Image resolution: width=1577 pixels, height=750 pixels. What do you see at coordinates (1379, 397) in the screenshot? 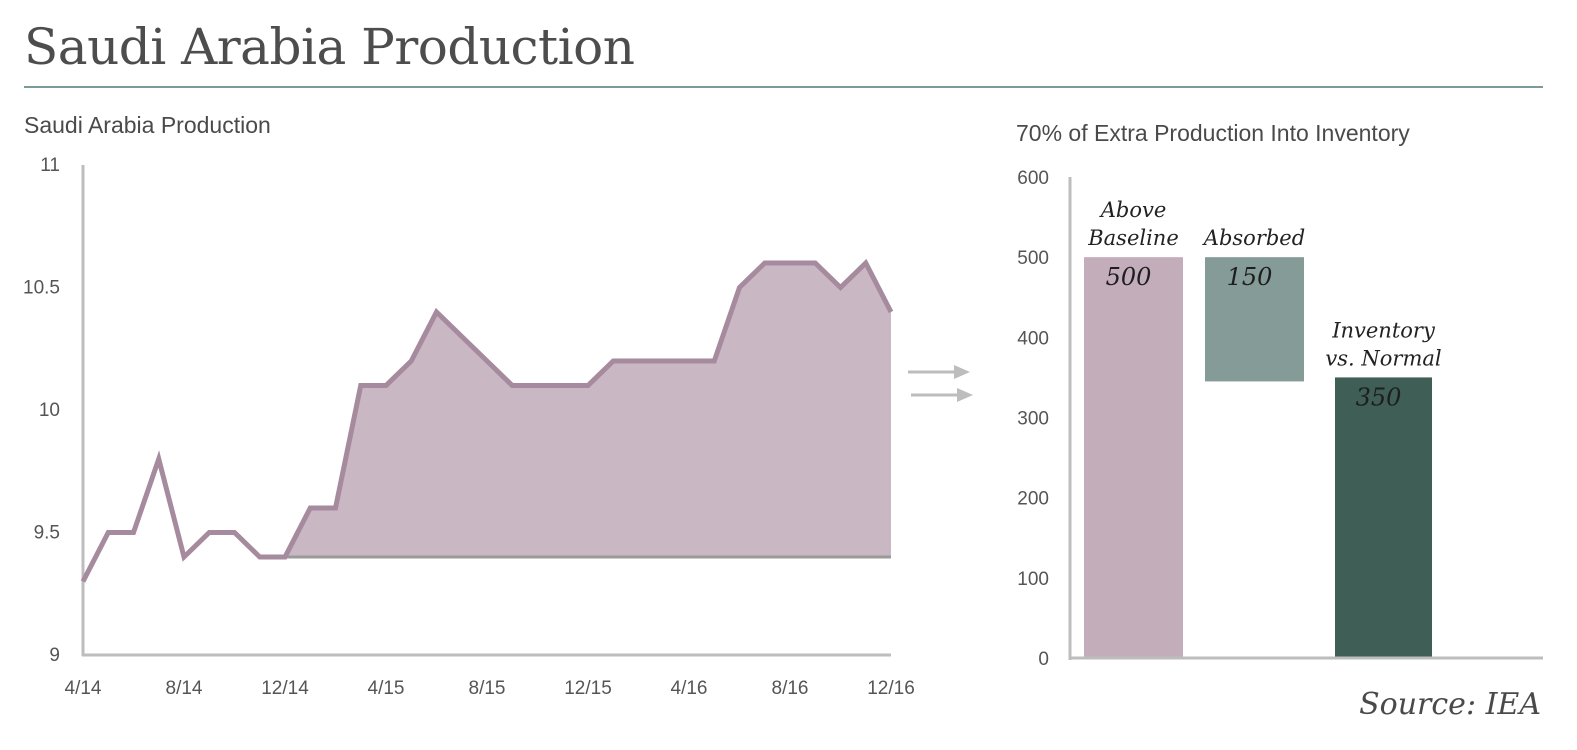
I see `bar-value-label: 350` at bounding box center [1379, 397].